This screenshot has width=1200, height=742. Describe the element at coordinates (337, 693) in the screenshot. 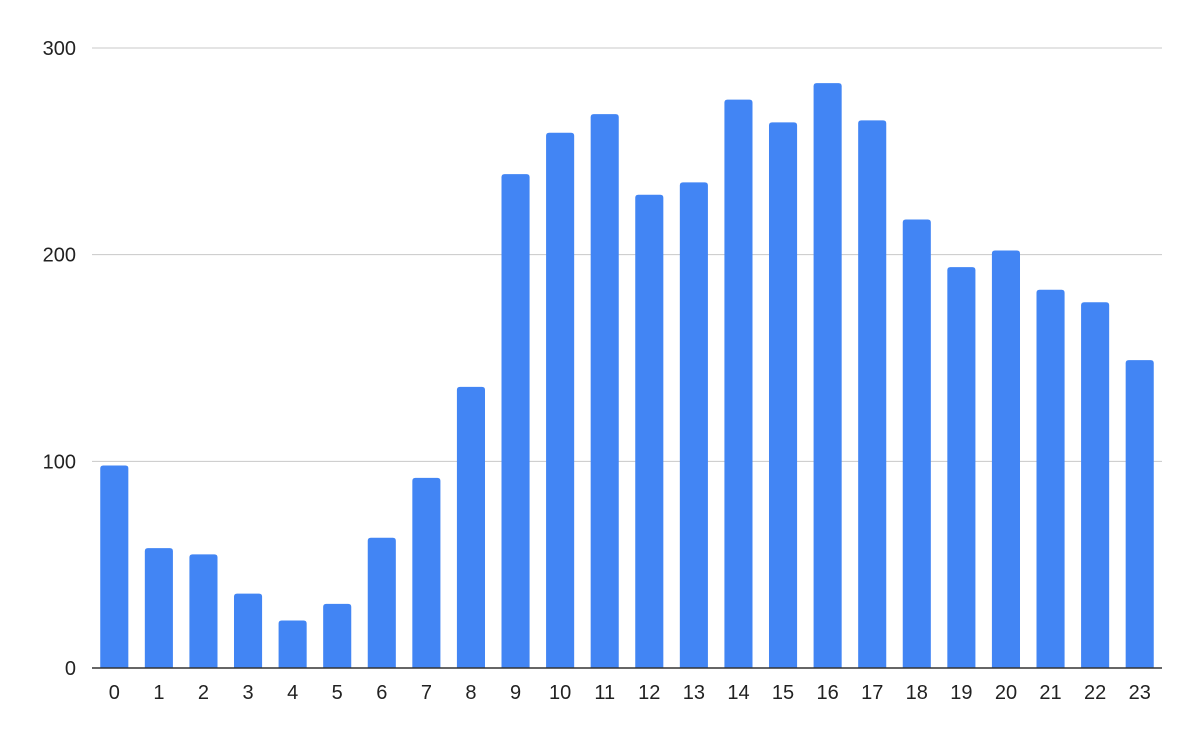

I see `x-tick-label: 5` at that location.